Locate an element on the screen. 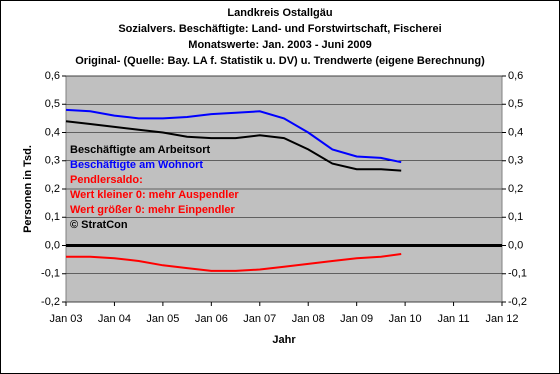 Image resolution: width=560 pixels, height=374 pixels. y2-tick-label: 0,1 is located at coordinates (515, 217).